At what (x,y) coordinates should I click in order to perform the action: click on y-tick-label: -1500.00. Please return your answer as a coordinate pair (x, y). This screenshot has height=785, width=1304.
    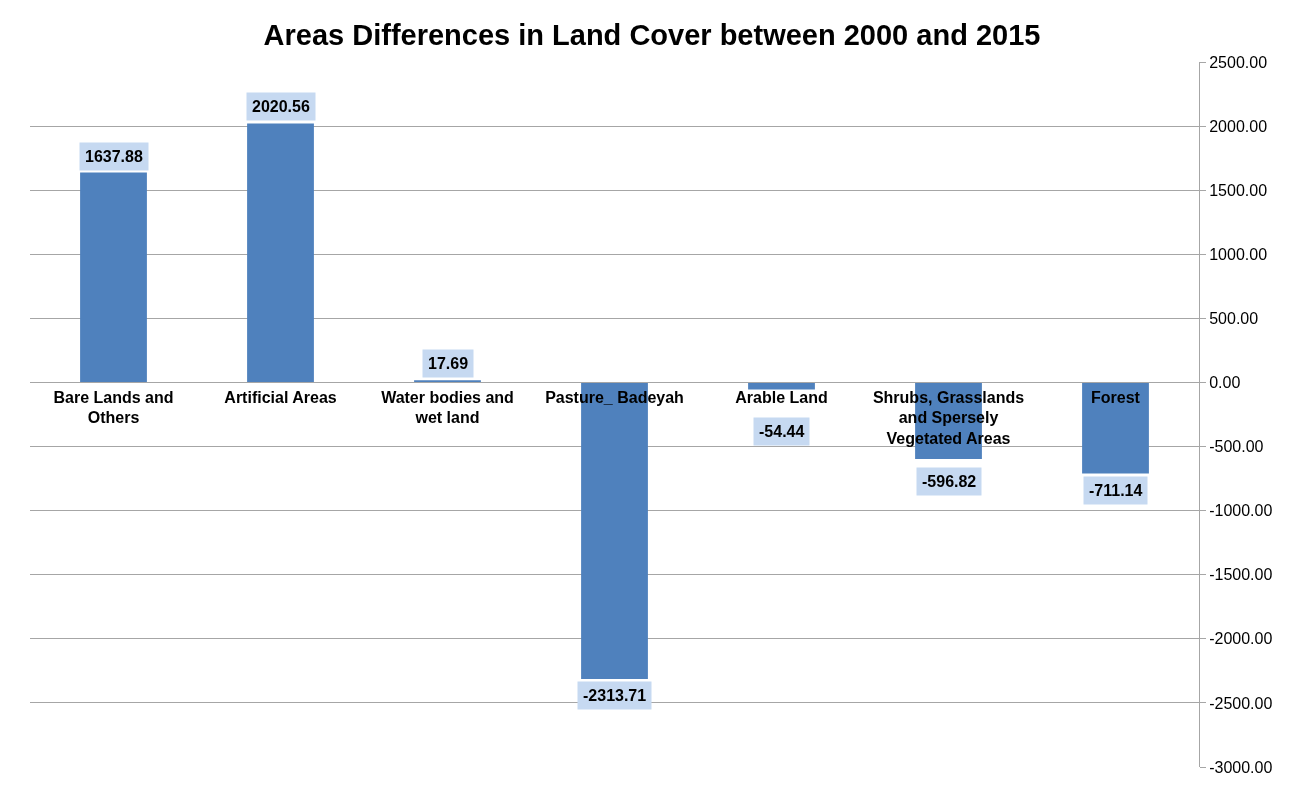
    Looking at the image, I should click on (1241, 575).